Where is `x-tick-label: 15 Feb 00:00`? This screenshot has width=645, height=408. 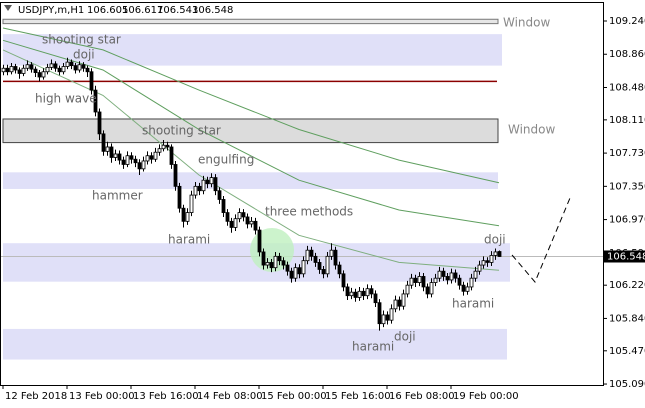 x-tick-label: 15 Feb 00:00 is located at coordinates (294, 396).